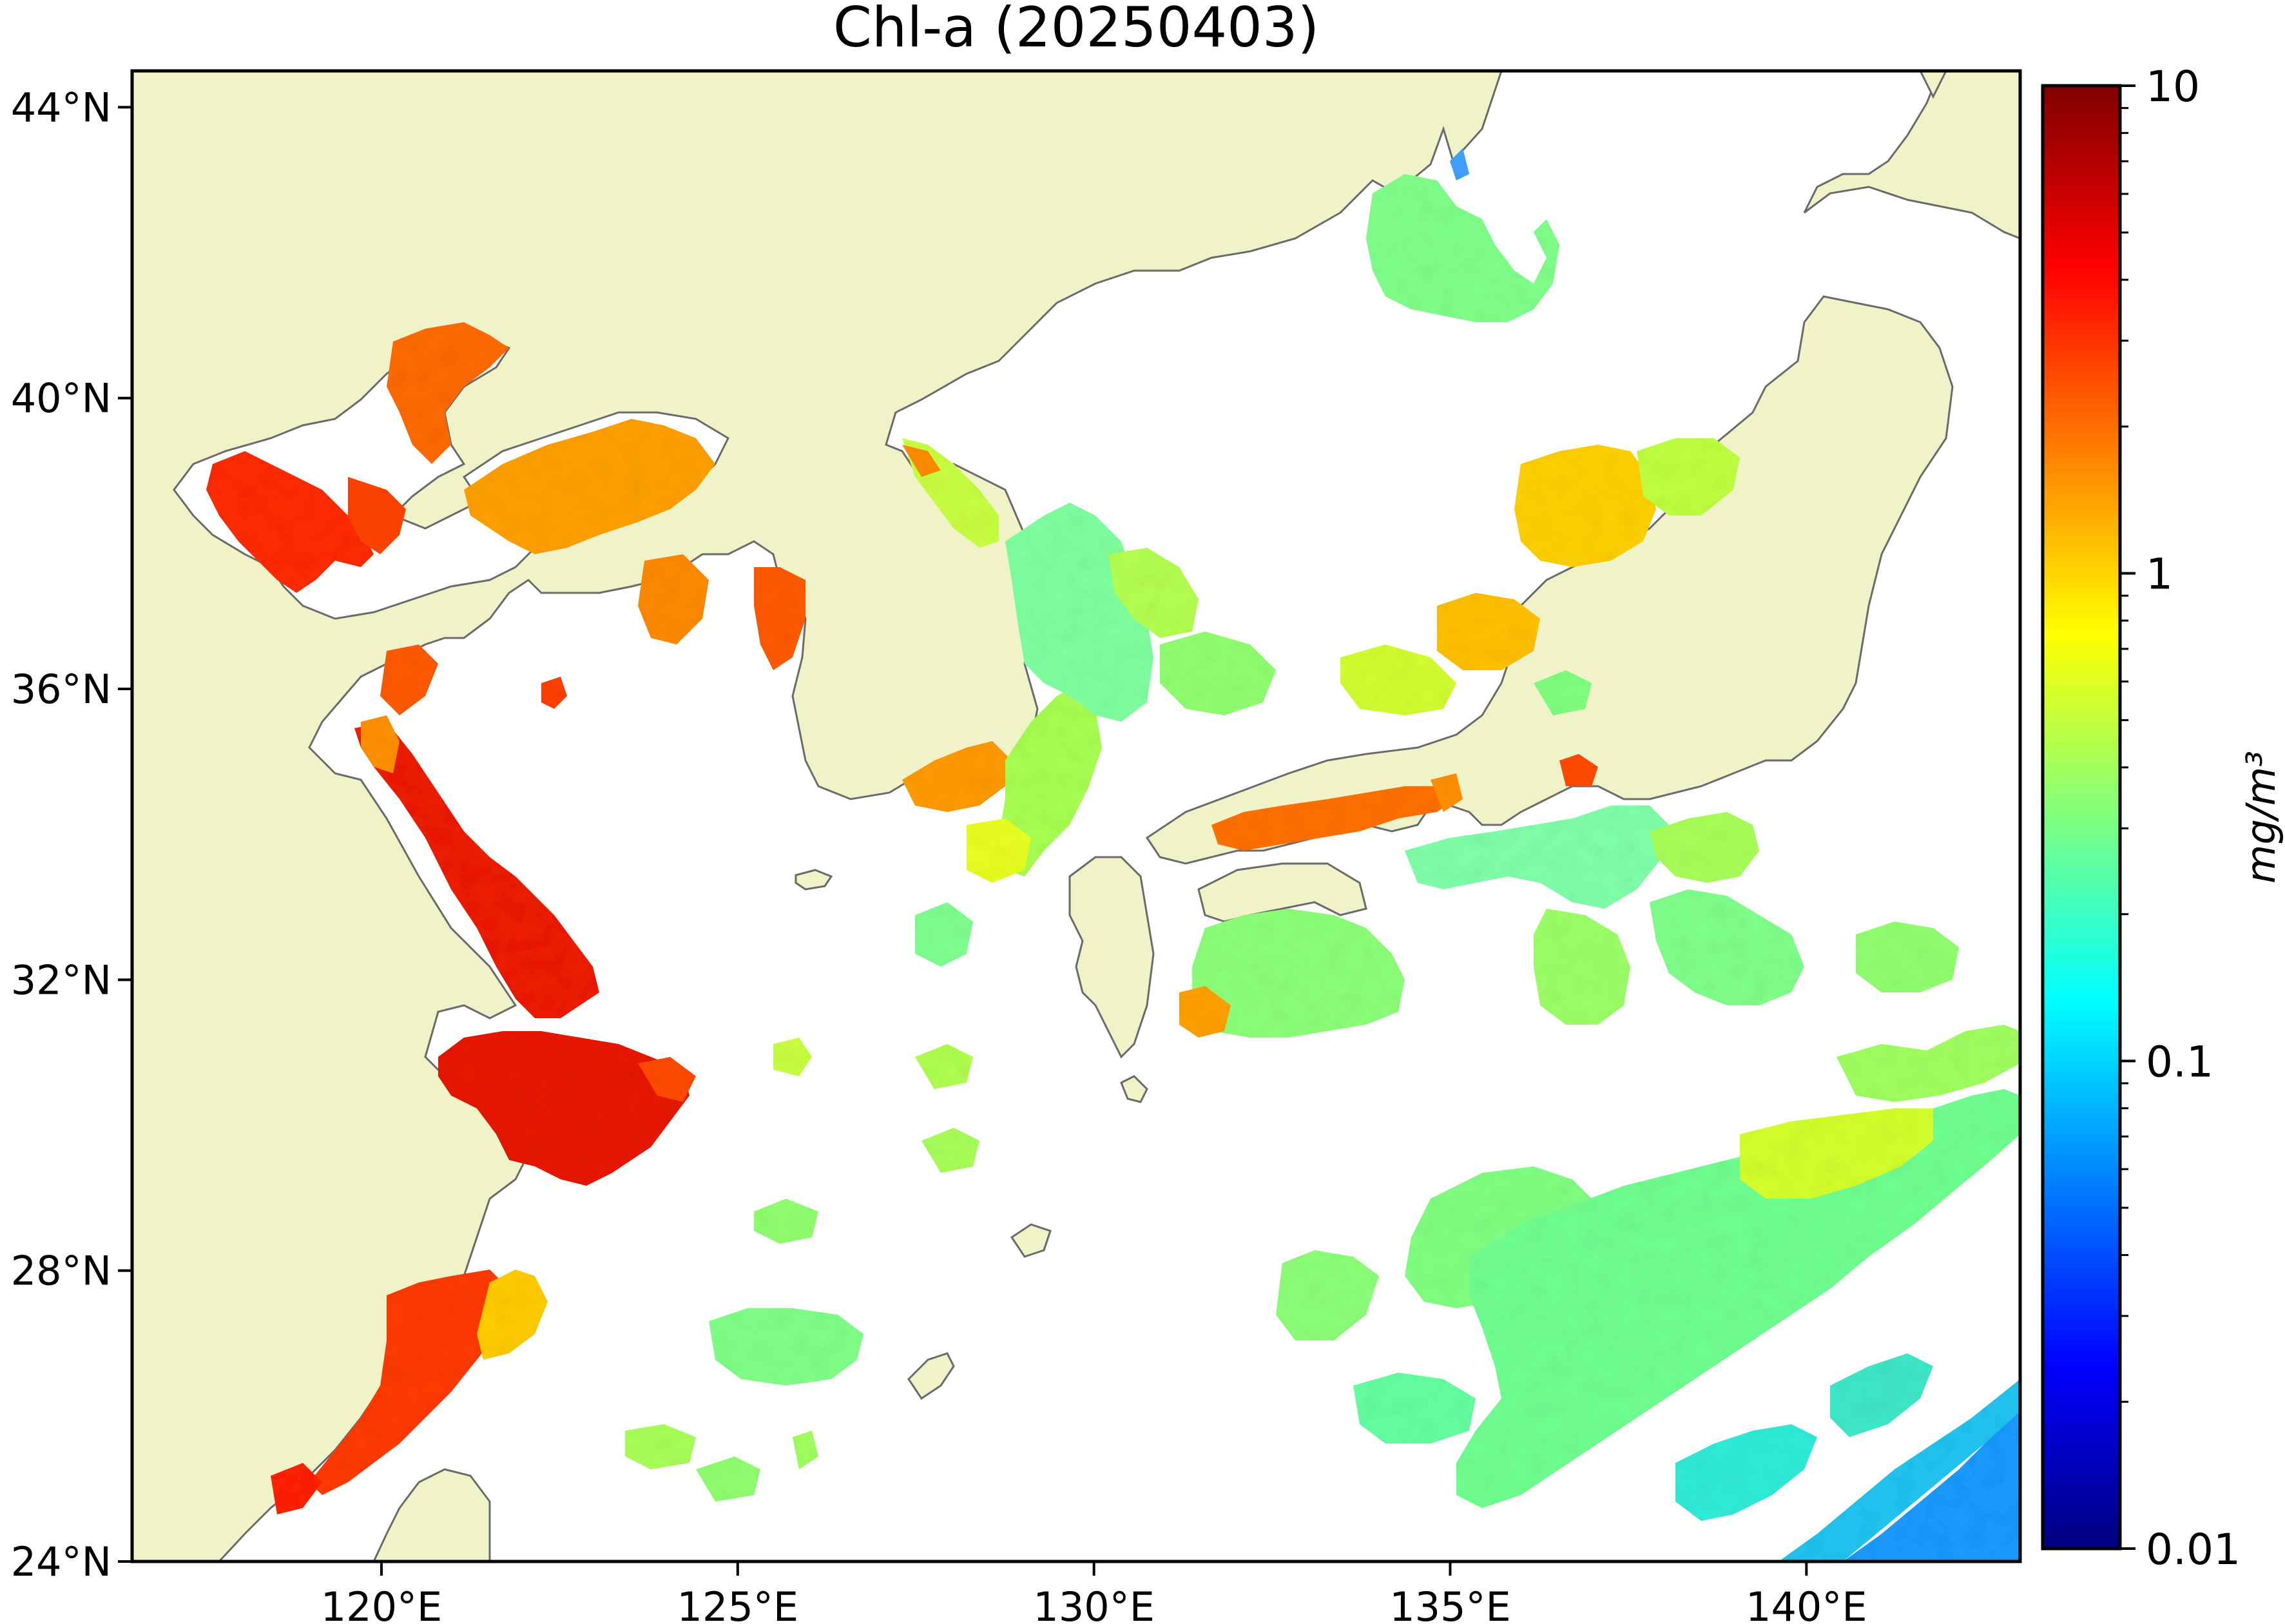 The height and width of the screenshot is (1624, 2285). What do you see at coordinates (61, 1561) in the screenshot?
I see `lat-tick-label: 24°N` at bounding box center [61, 1561].